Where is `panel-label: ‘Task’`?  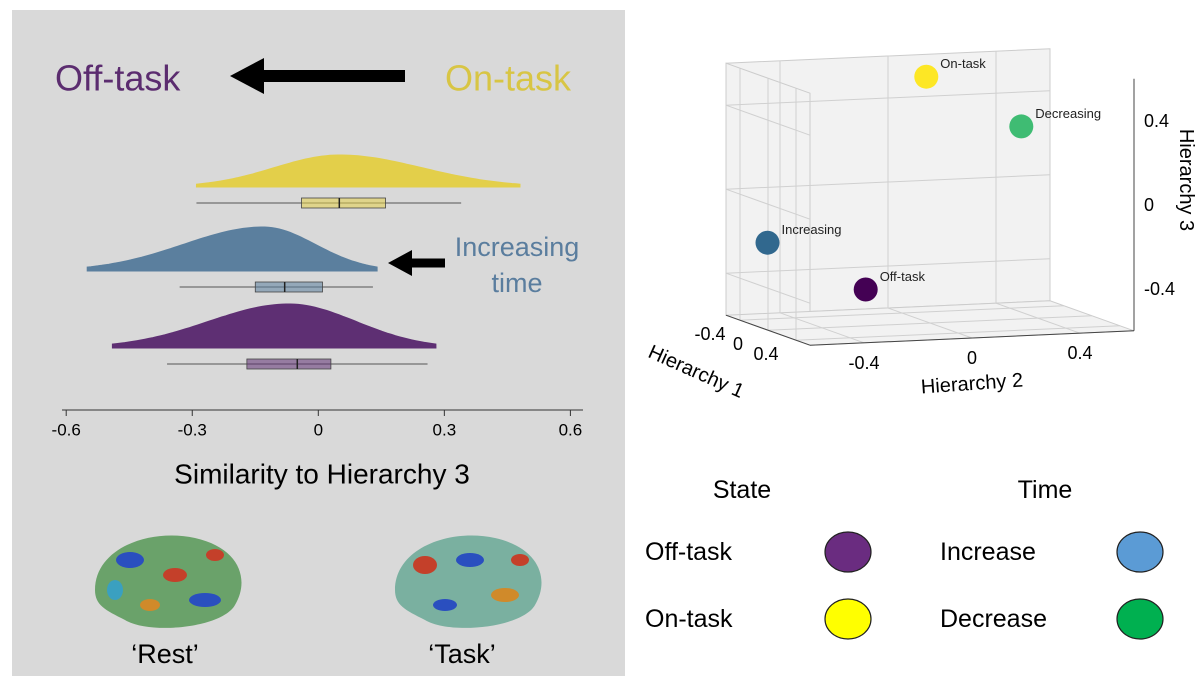
panel-label: ‘Task’ is located at coordinates (462, 654).